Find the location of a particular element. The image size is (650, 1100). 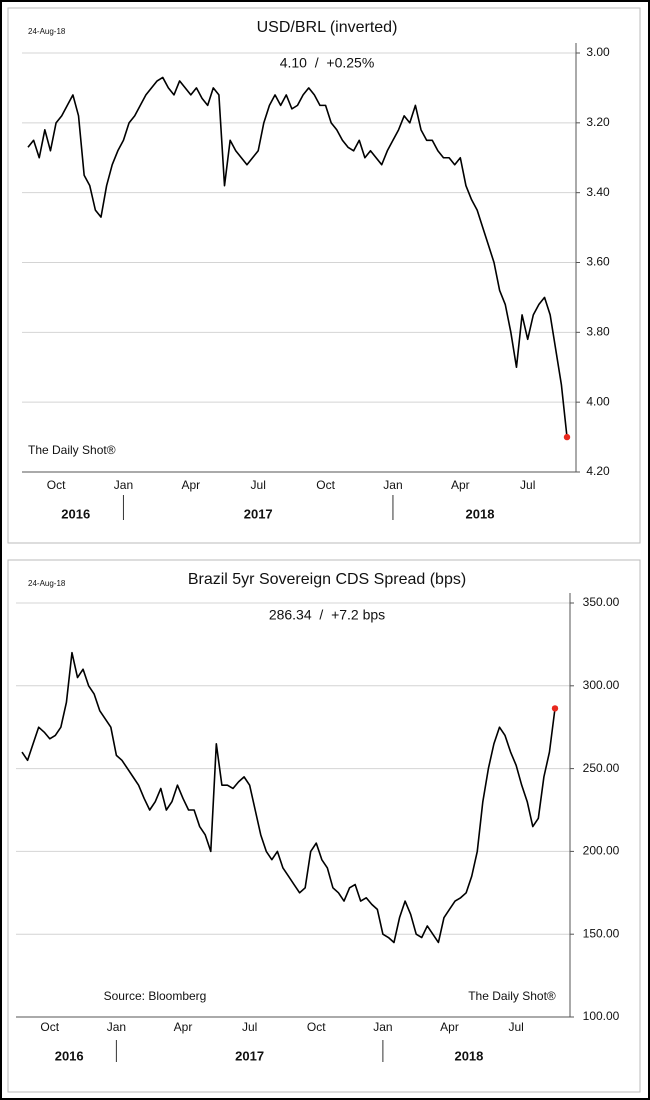

y-tick-label: 3.60 is located at coordinates (598, 262).